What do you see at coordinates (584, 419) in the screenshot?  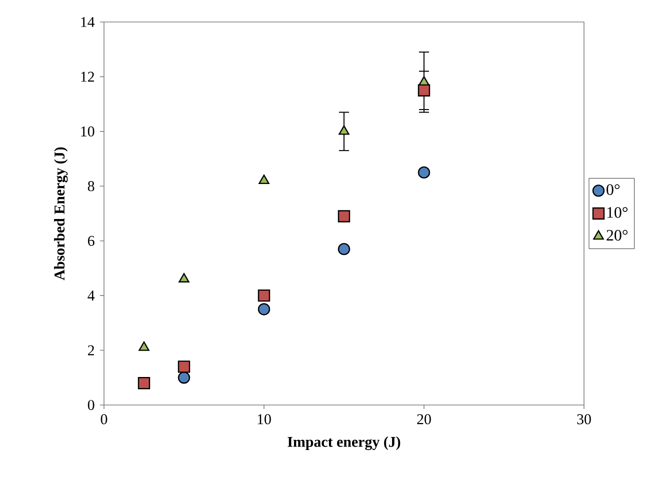 I see `x-tick-label: 30` at bounding box center [584, 419].